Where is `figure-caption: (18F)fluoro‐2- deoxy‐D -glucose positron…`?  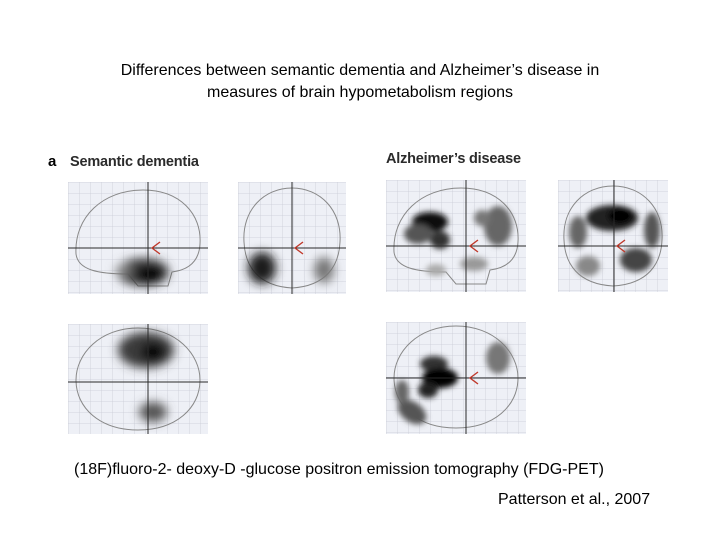 figure-caption: (18F)fluoro‐2- deoxy‐D -glucose positron… is located at coordinates (339, 469).